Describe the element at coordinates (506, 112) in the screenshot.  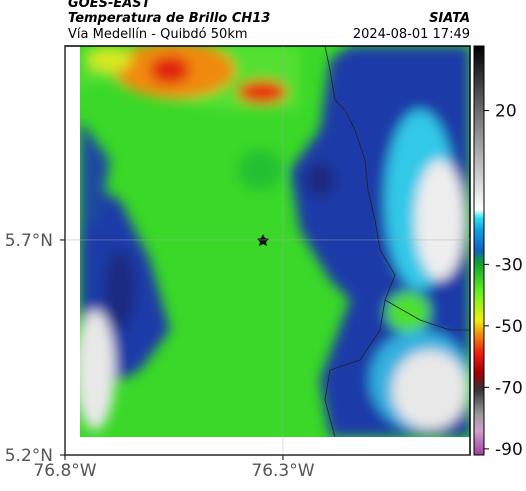
I see `colorbar-tick-label: 20` at that location.